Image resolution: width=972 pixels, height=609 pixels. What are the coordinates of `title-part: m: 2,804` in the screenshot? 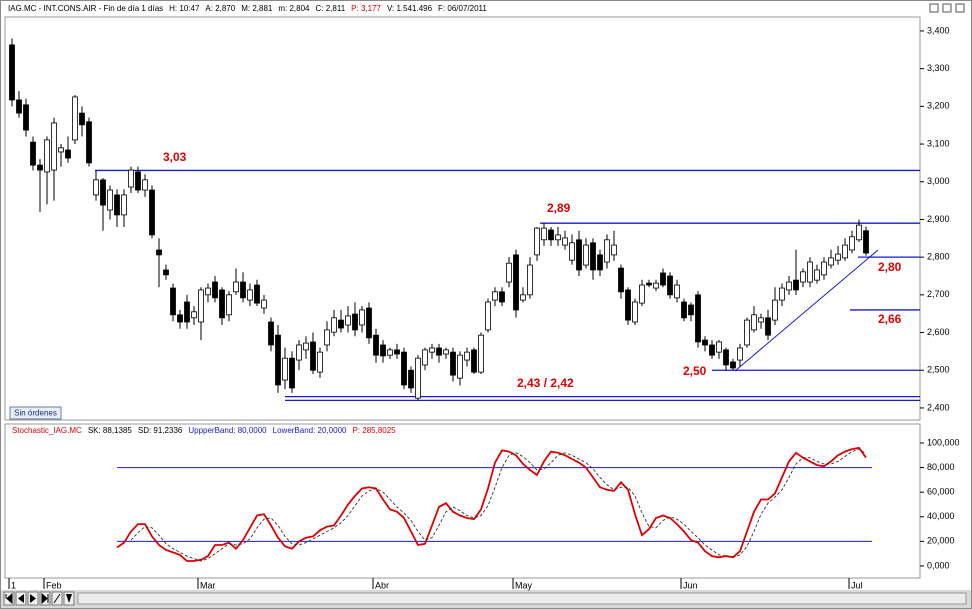 It's located at (294, 8).